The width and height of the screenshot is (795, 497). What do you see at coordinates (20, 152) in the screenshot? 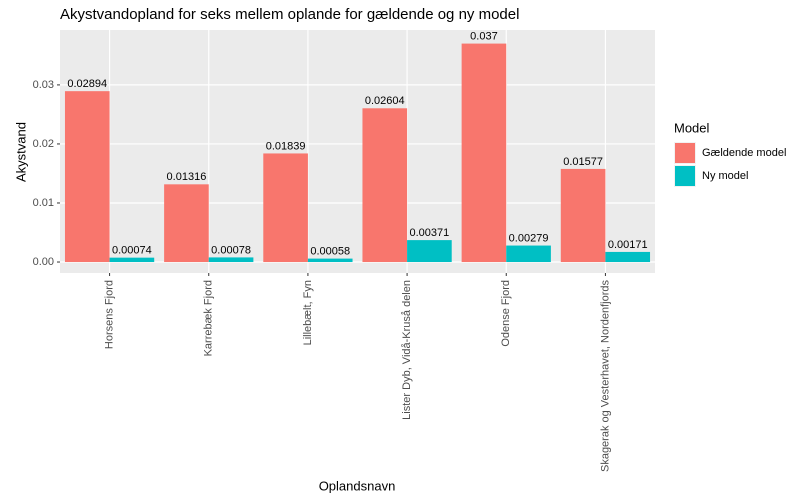
I see `y-axis-label: Akystvand` at bounding box center [20, 152].